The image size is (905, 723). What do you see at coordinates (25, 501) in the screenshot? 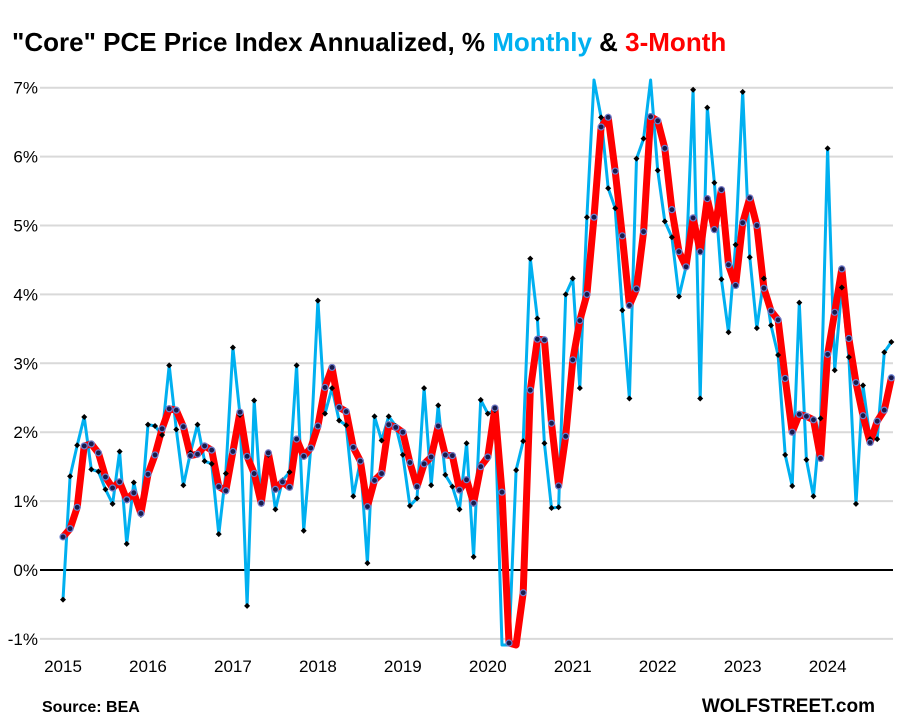
I see `y-tick-label: 1%` at bounding box center [25, 501].